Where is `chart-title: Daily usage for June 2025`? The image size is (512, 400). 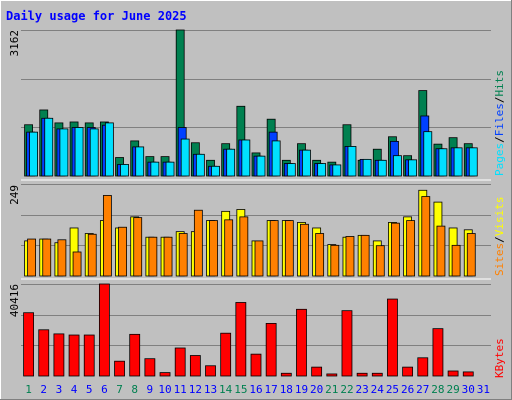 chart-title: Daily usage for June 2025 is located at coordinates (96, 16).